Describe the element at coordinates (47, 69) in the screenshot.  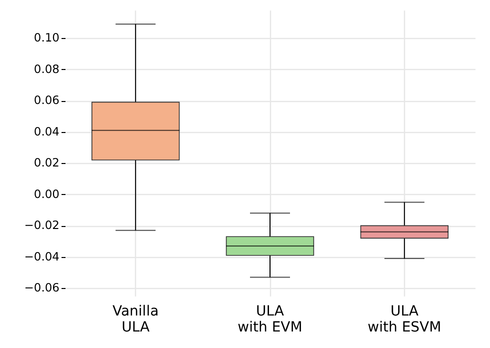
I see `y-tick-label: 0.08` at that location.